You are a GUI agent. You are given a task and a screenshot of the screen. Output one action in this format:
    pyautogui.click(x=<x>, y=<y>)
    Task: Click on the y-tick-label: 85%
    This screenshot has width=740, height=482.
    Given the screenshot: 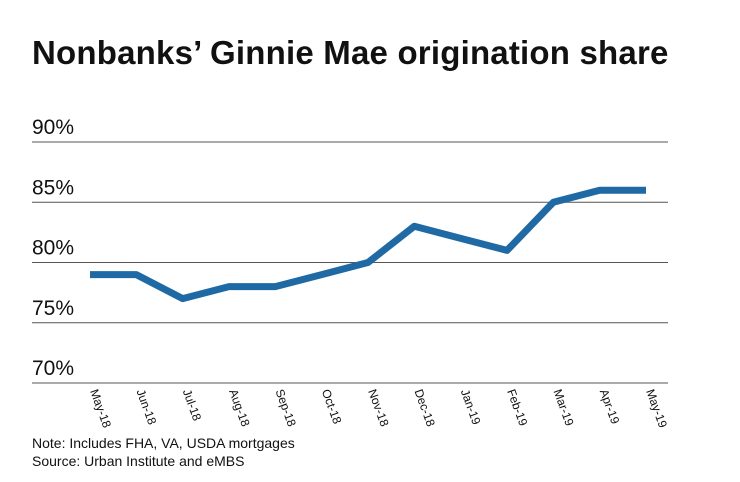 What is the action you would take?
    pyautogui.click(x=53, y=187)
    